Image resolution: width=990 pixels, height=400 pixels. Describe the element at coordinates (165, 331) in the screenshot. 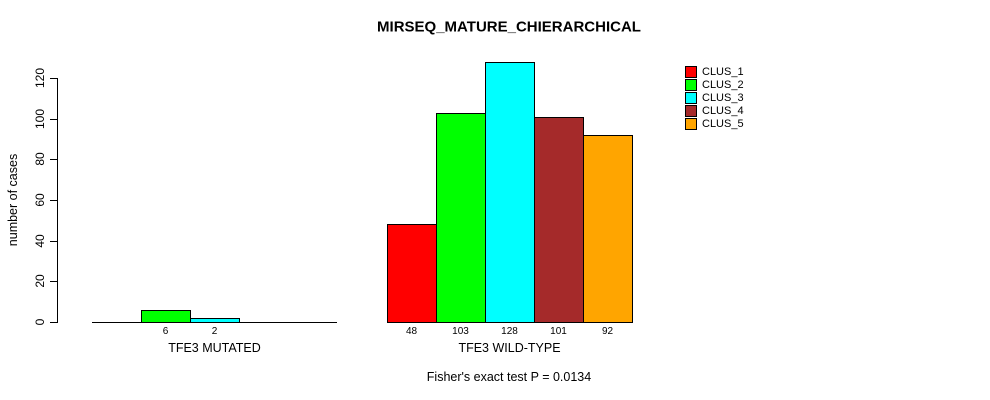

I see `bar-value-label: 6` at that location.